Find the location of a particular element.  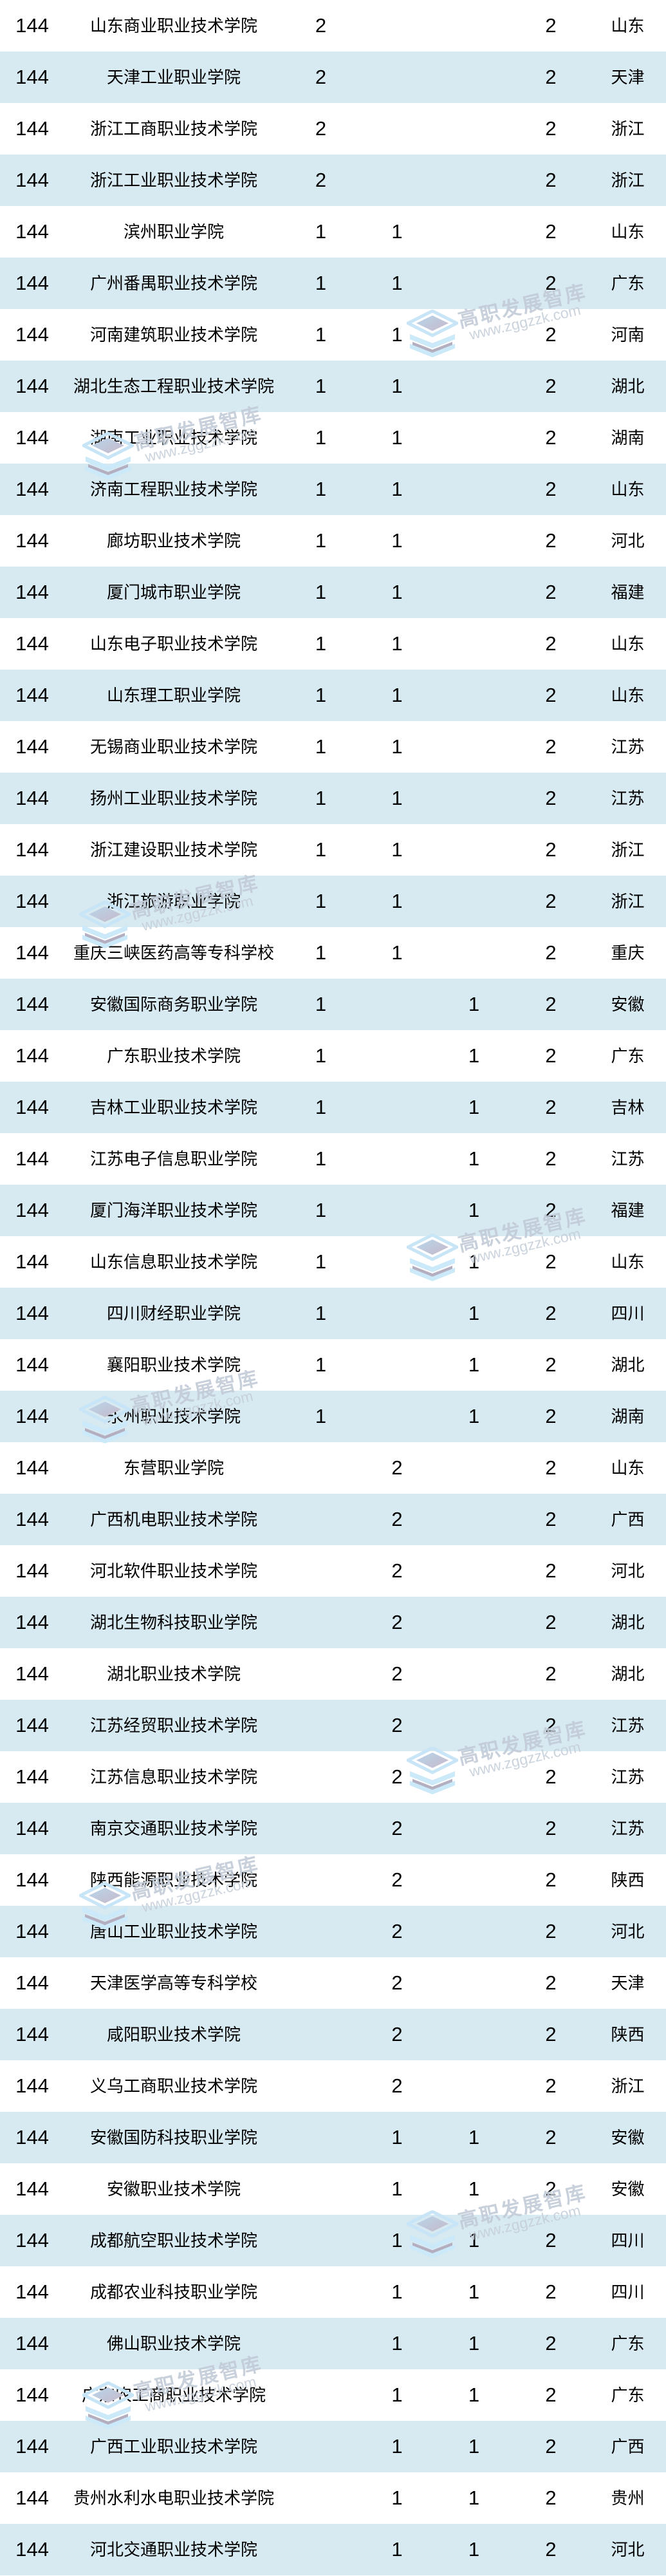

table-row: 144 安徽国际商务职业学院 1 1 2 安徽 is located at coordinates (333, 1004).